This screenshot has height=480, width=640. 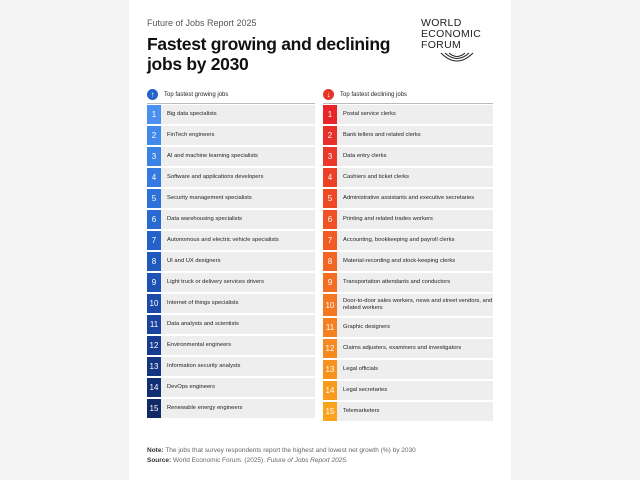 I want to click on growing-heading: Top fastest growing jobs, so click(x=196, y=94).